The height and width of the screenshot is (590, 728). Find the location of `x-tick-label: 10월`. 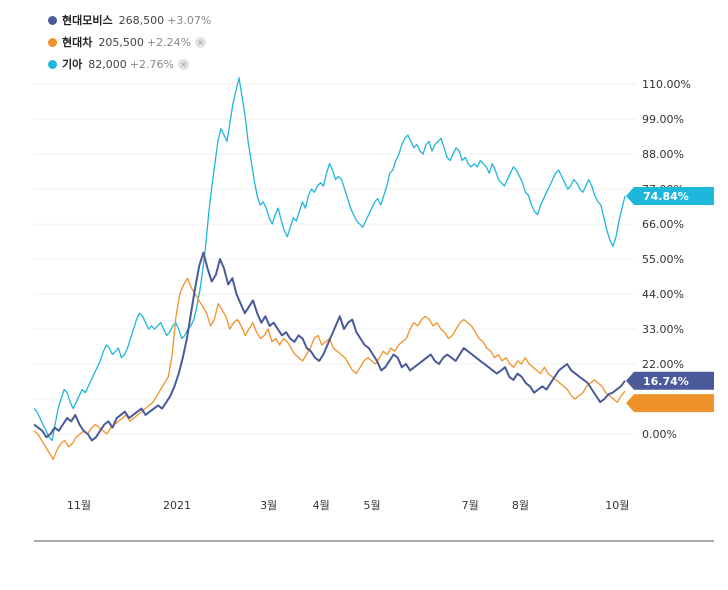

x-tick-label: 10월 is located at coordinates (617, 505).